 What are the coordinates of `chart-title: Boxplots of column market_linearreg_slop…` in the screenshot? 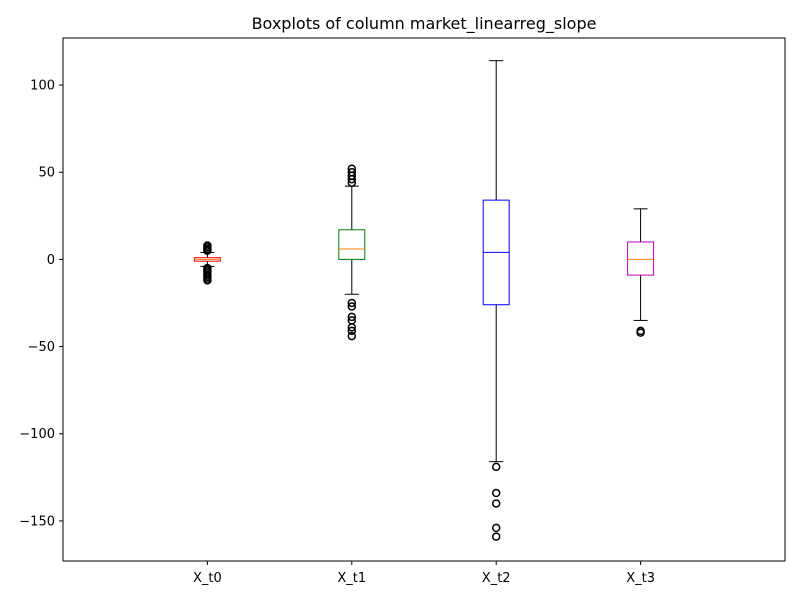 It's located at (424, 24).